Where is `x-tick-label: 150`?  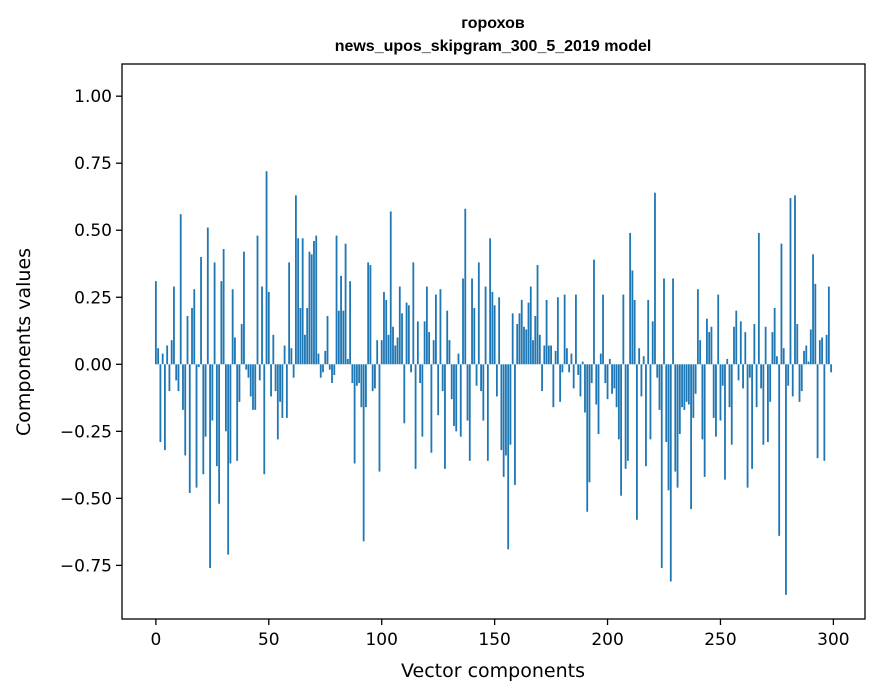 x-tick-label: 150 is located at coordinates (494, 640).